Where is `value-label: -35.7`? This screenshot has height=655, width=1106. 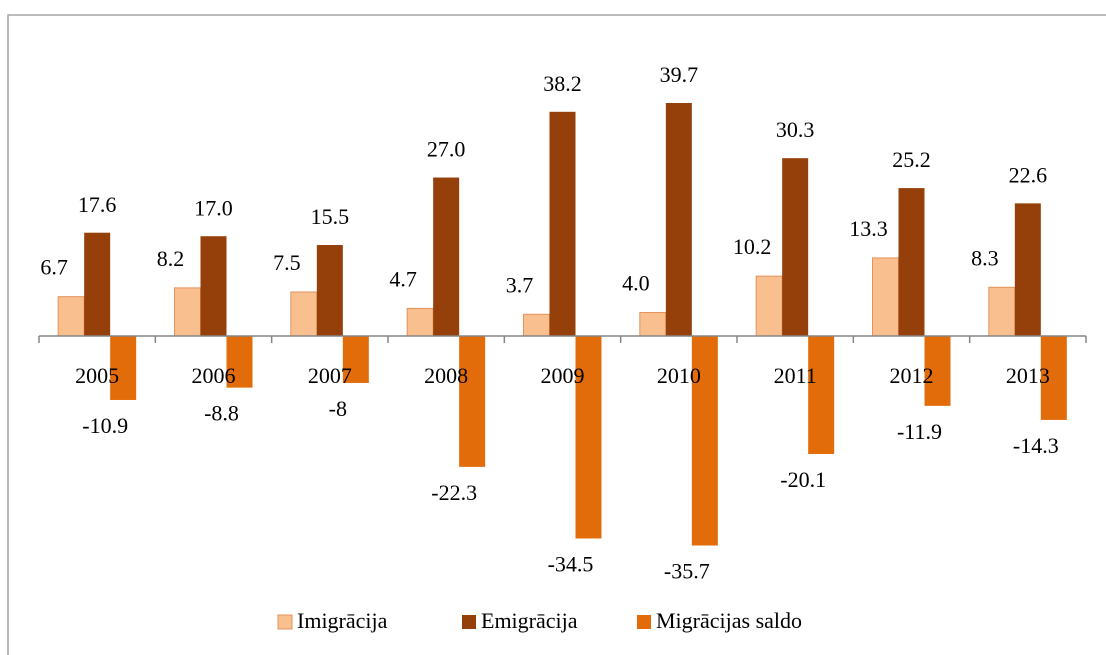 value-label: -35.7 is located at coordinates (687, 571).